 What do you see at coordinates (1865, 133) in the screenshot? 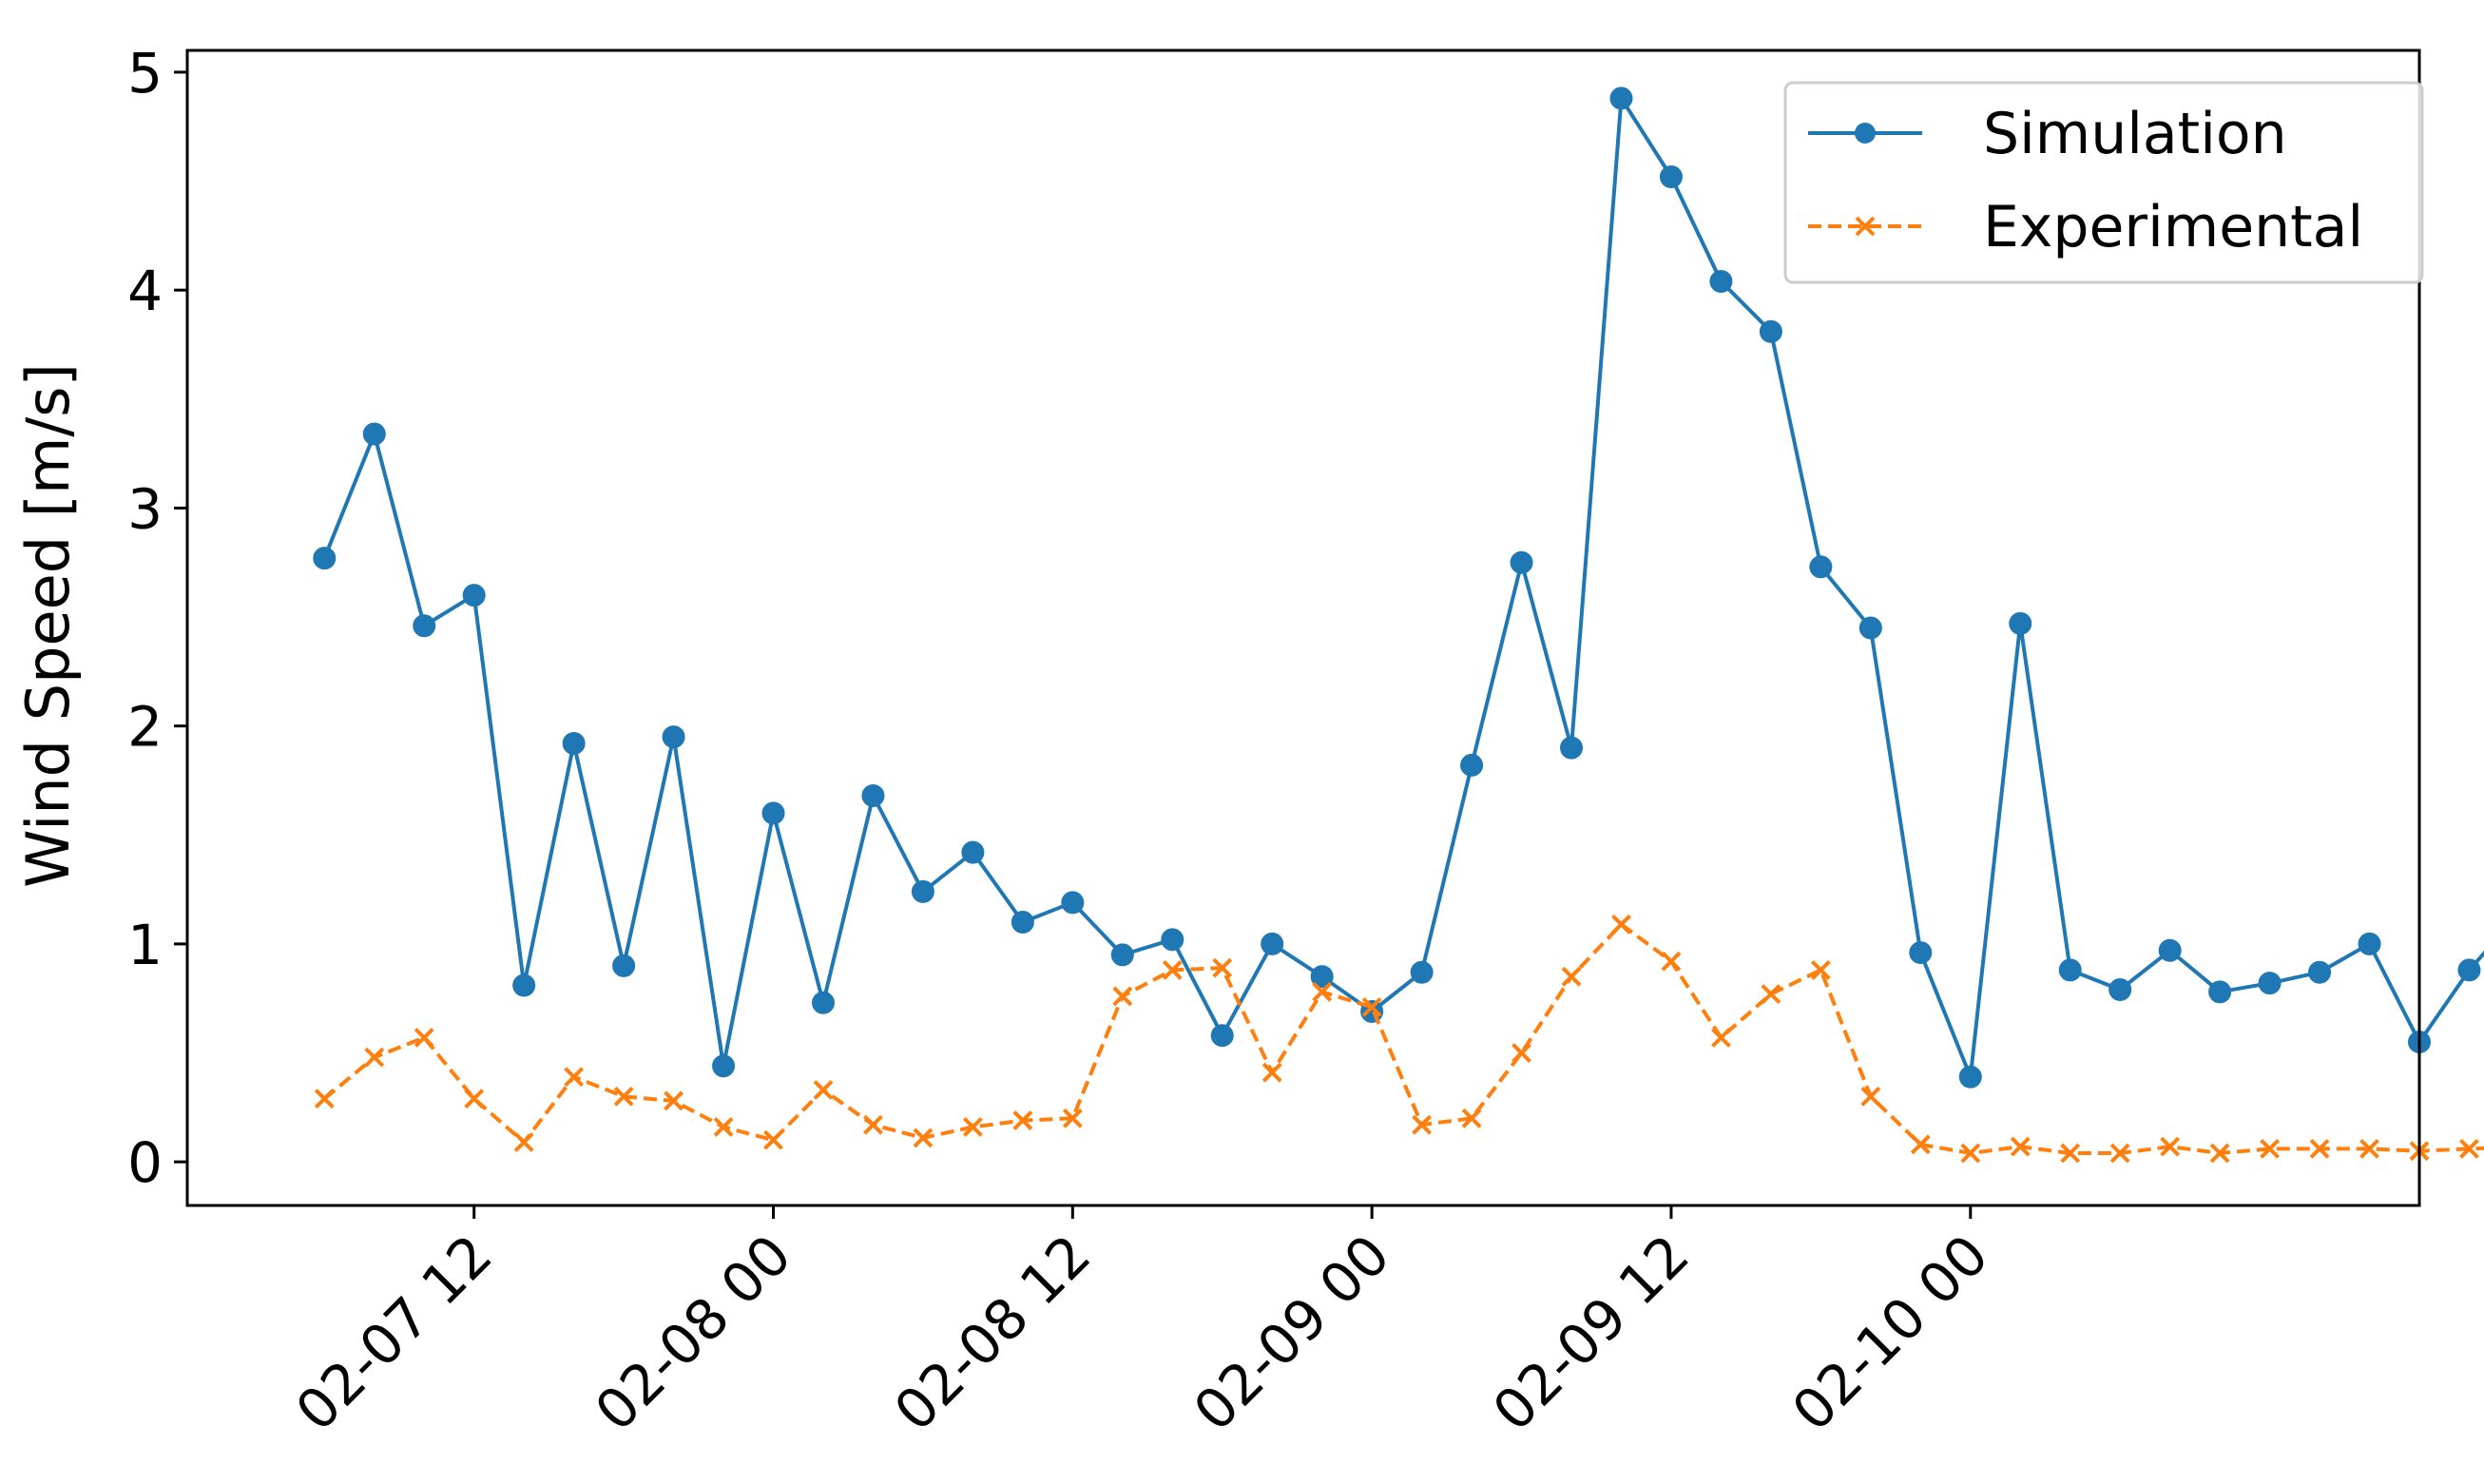
I see `legend-simulation-marker` at bounding box center [1865, 133].